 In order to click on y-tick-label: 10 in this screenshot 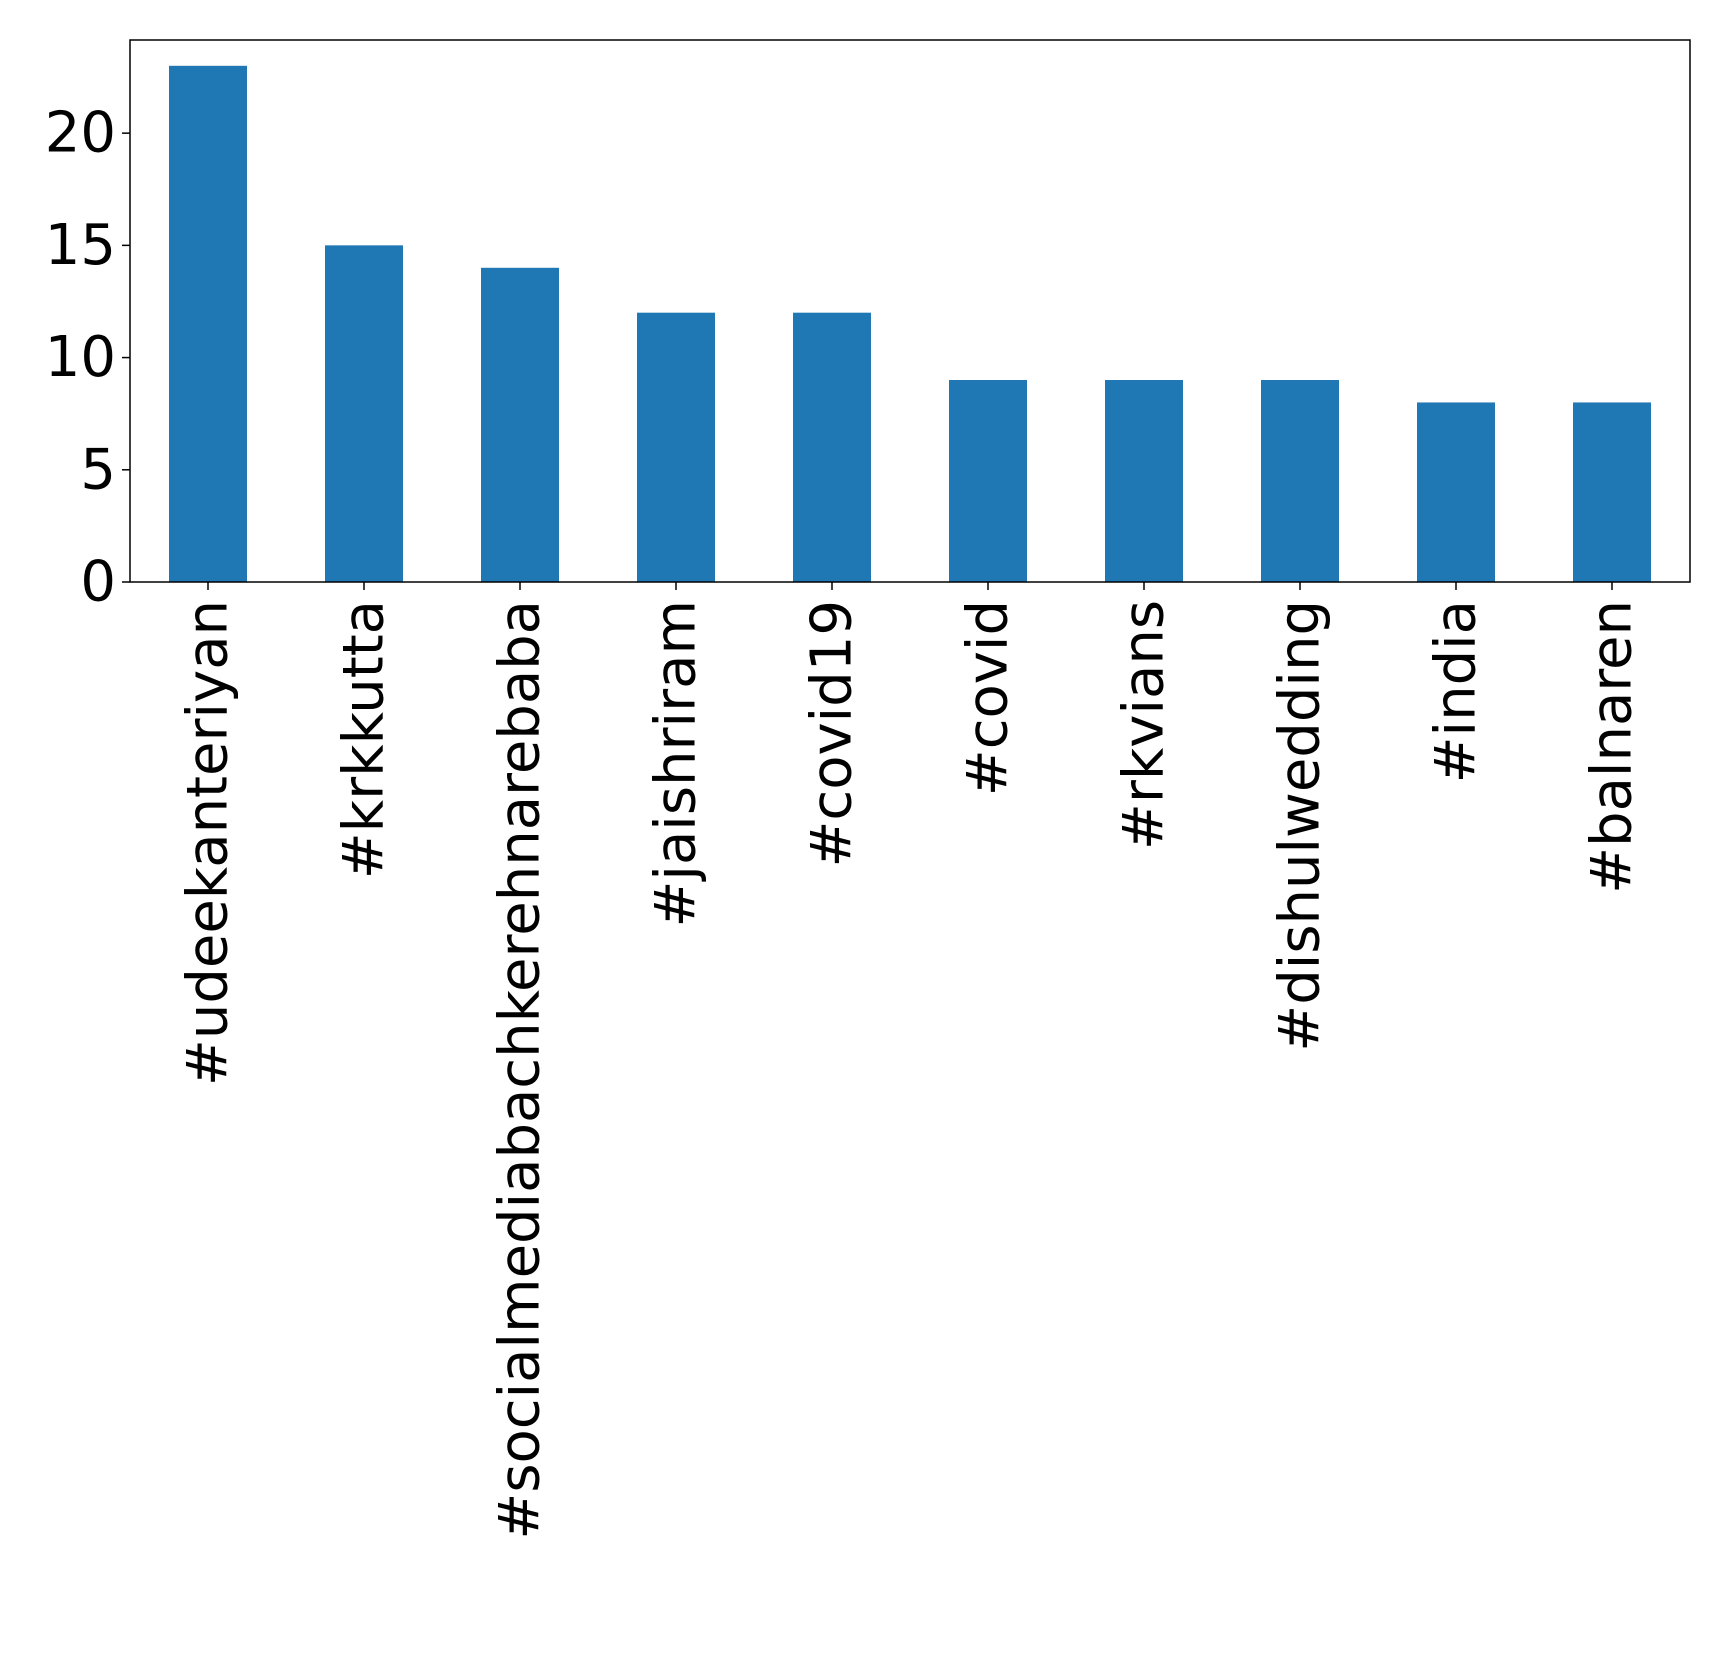, I will do `click(80, 357)`.